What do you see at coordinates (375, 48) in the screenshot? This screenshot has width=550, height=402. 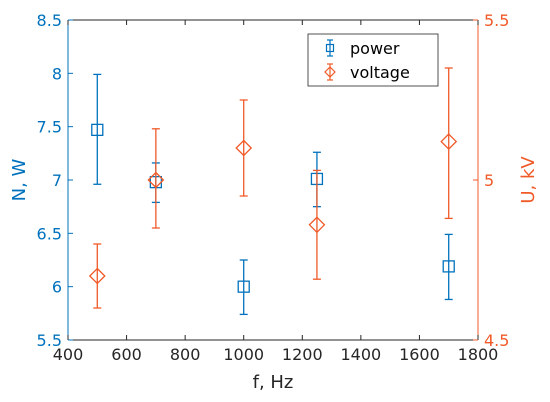 I see `legend-label-power: power` at bounding box center [375, 48].